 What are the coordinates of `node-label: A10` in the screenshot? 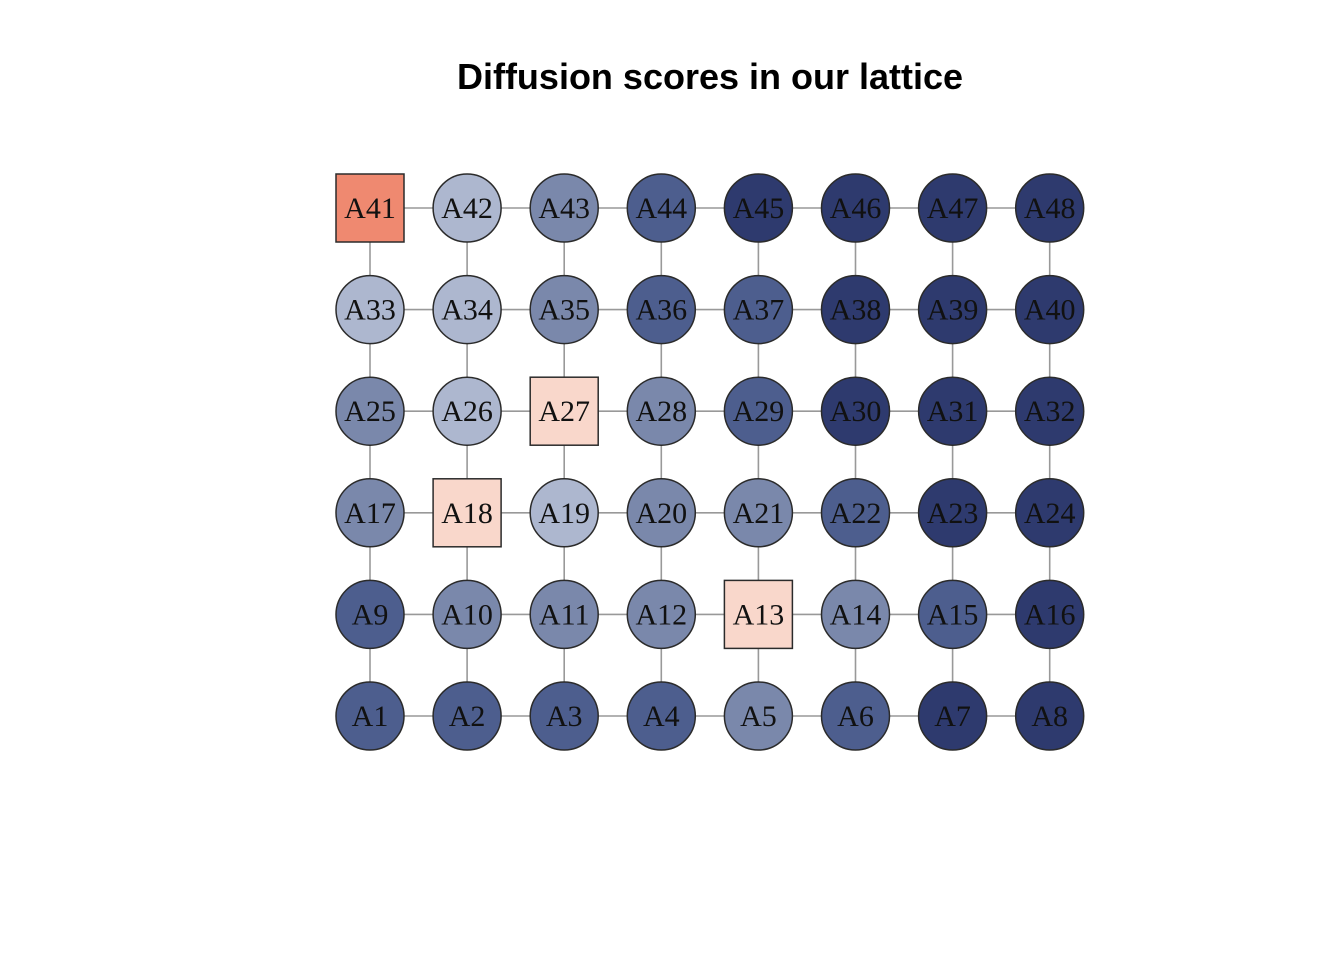 It's located at (467, 614).